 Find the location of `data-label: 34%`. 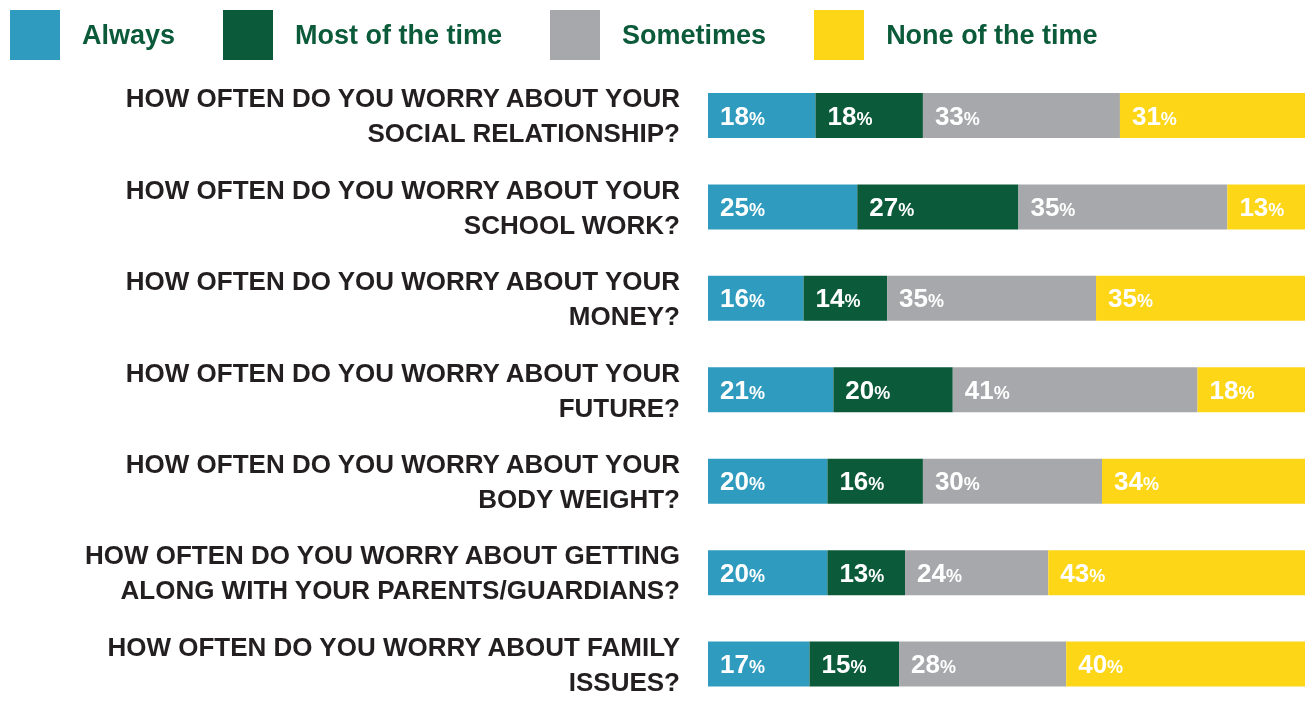

data-label: 34% is located at coordinates (1136, 481).